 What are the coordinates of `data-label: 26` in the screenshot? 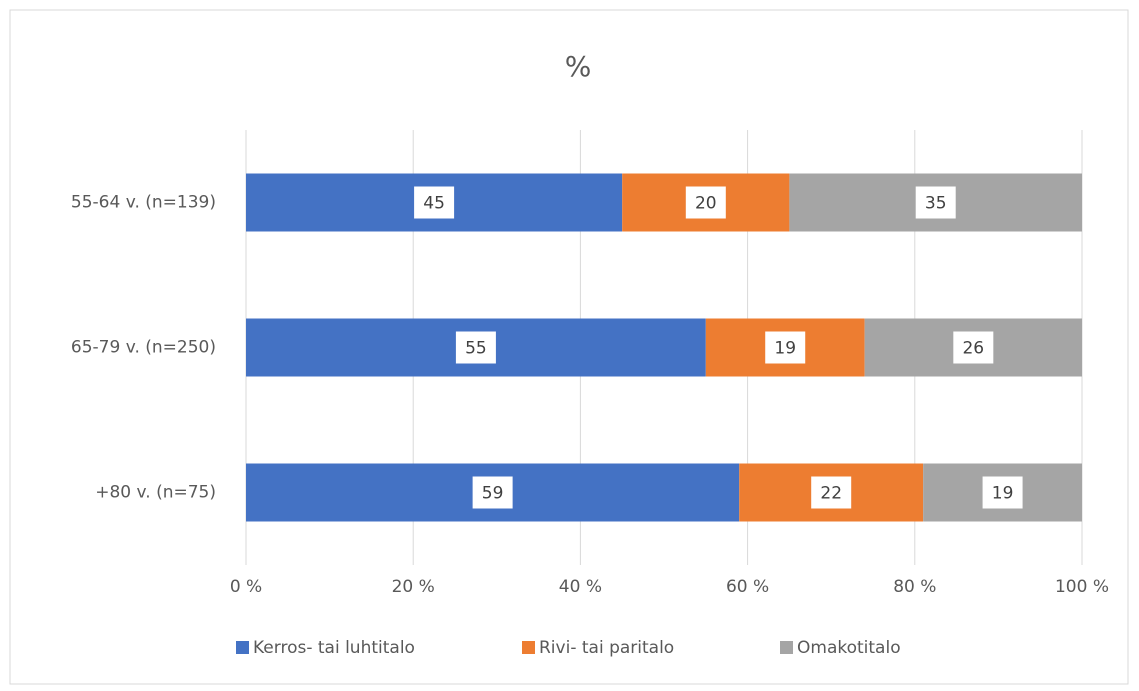 It's located at (973, 349).